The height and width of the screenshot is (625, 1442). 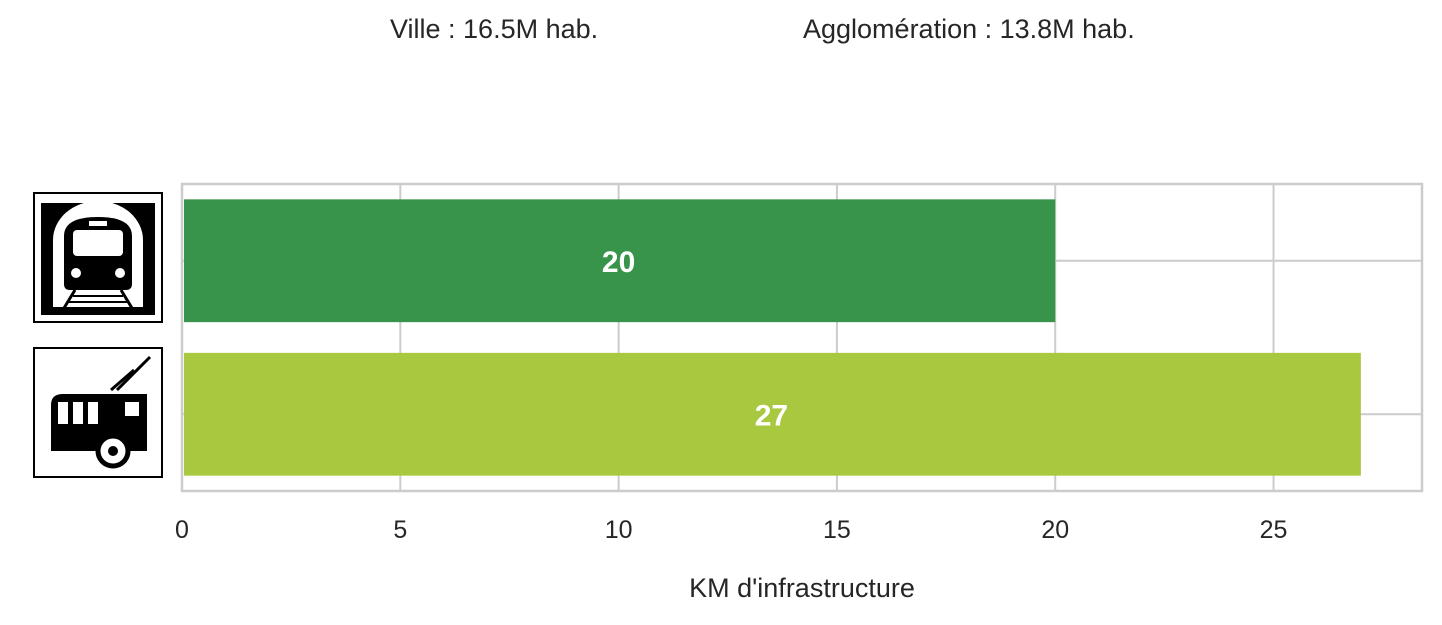 What do you see at coordinates (1055, 530) in the screenshot?
I see `x-tick-label: 20` at bounding box center [1055, 530].